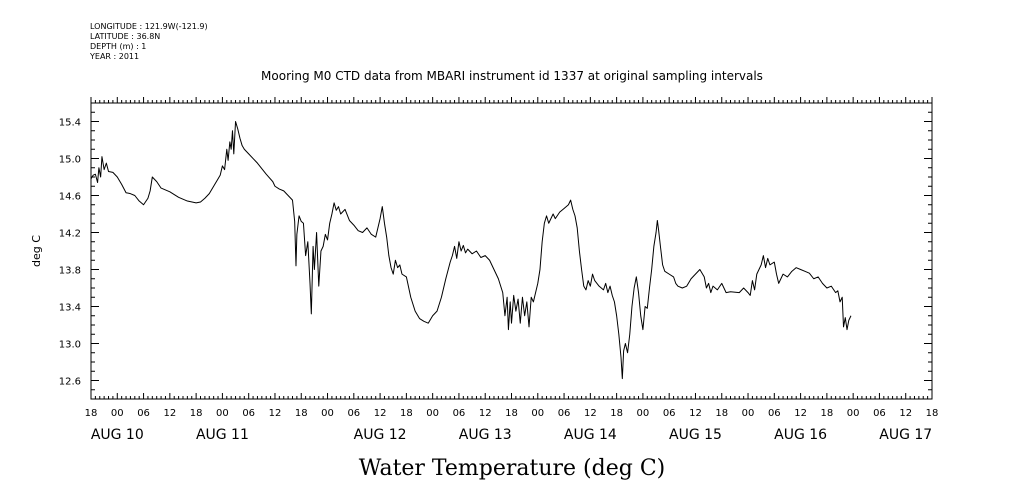 Image resolution: width=1009 pixels, height=504 pixels. I want to click on day-label: AUG 11, so click(222, 435).